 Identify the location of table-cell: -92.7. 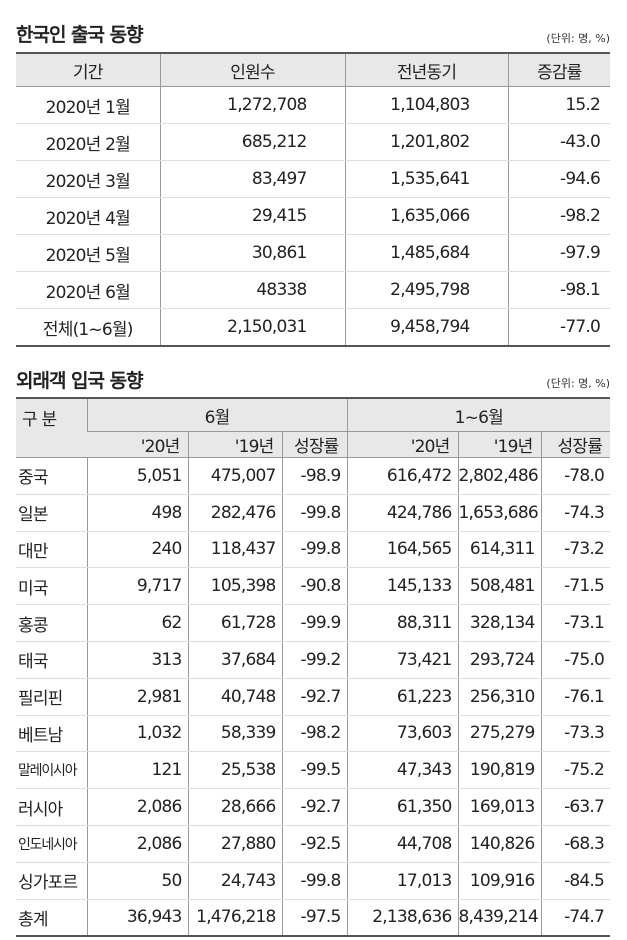
(314, 697).